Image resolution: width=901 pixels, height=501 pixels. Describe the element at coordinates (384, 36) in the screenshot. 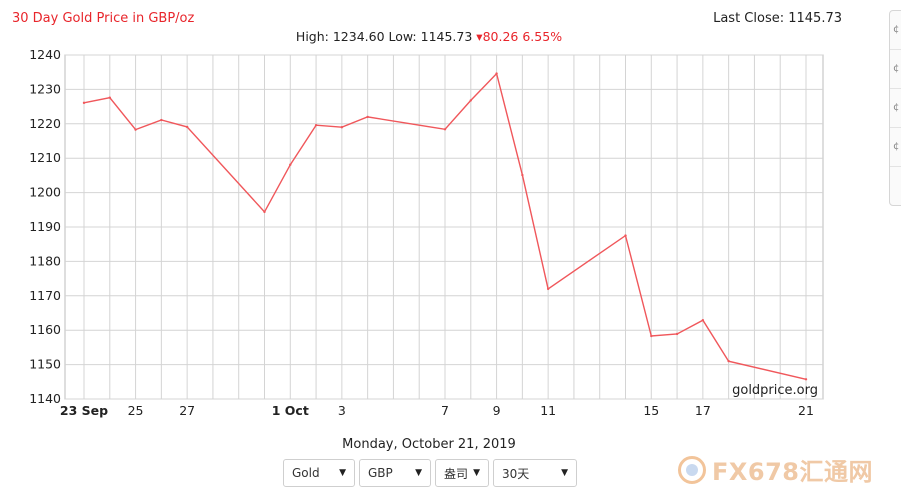

I see `high-low-text: High: 1234.60 Low: 1145.73` at that location.